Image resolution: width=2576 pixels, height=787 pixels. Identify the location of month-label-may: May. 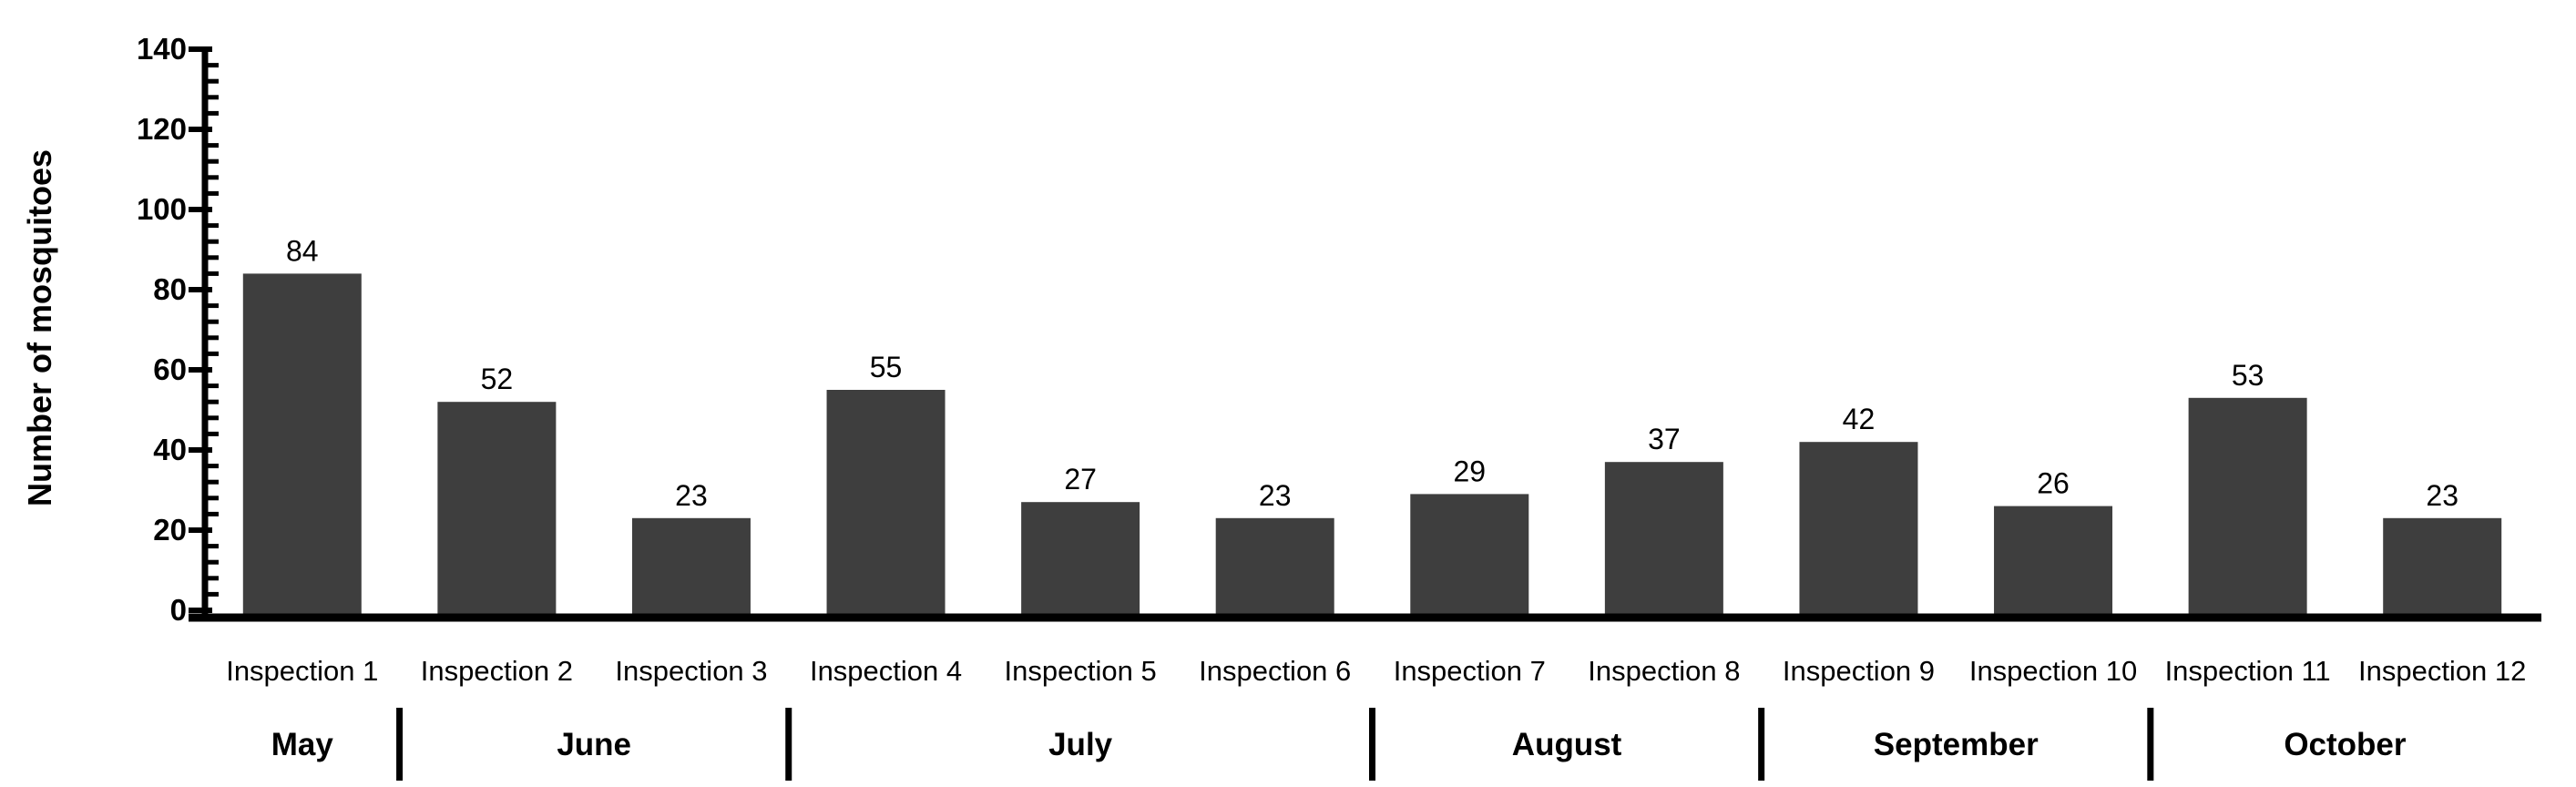
(302, 744).